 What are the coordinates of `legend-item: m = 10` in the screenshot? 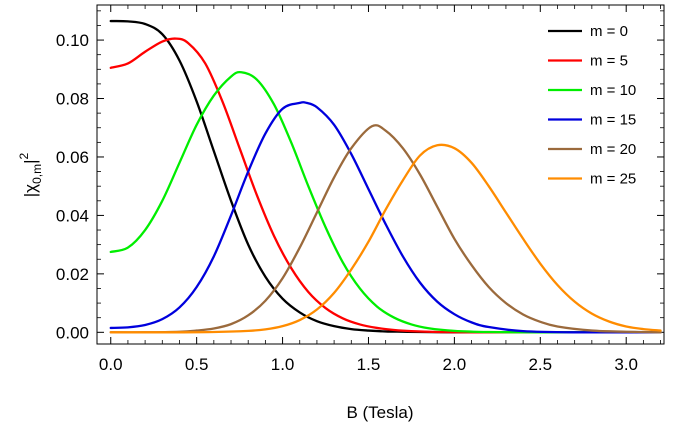 It's located at (592, 90).